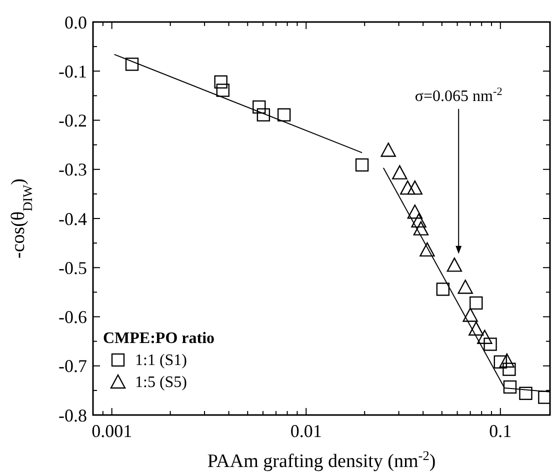 This screenshot has width=554, height=475. Describe the element at coordinates (321, 460) in the screenshot. I see `x-axis-title: PAAm grafting density (nm$^{-2}$)` at that location.